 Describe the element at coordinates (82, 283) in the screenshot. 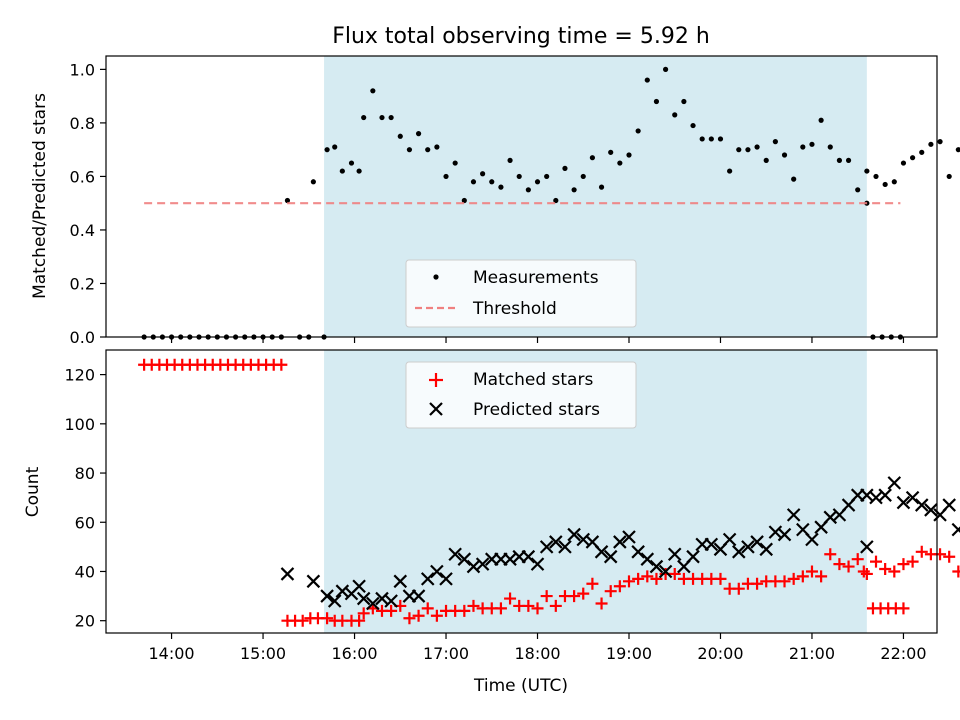

I see `top-ytick-label: 0.2` at that location.